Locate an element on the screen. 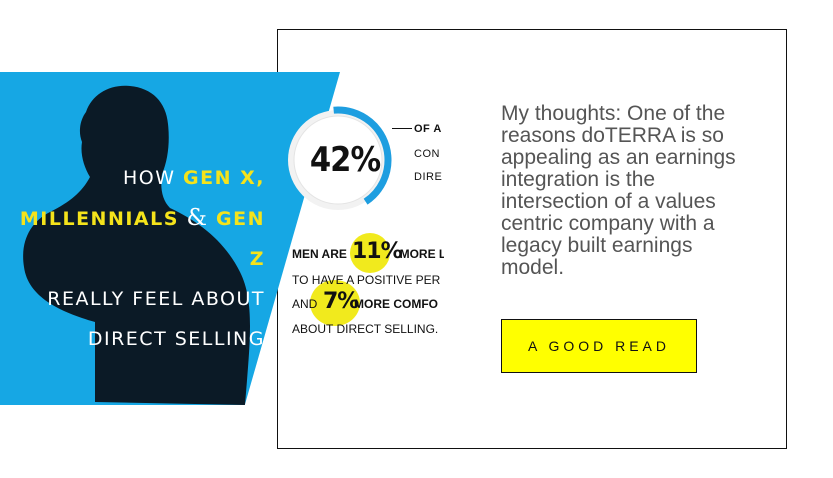 The height and width of the screenshot is (478, 833). ring-caption-3: DIRE is located at coordinates (428, 177).